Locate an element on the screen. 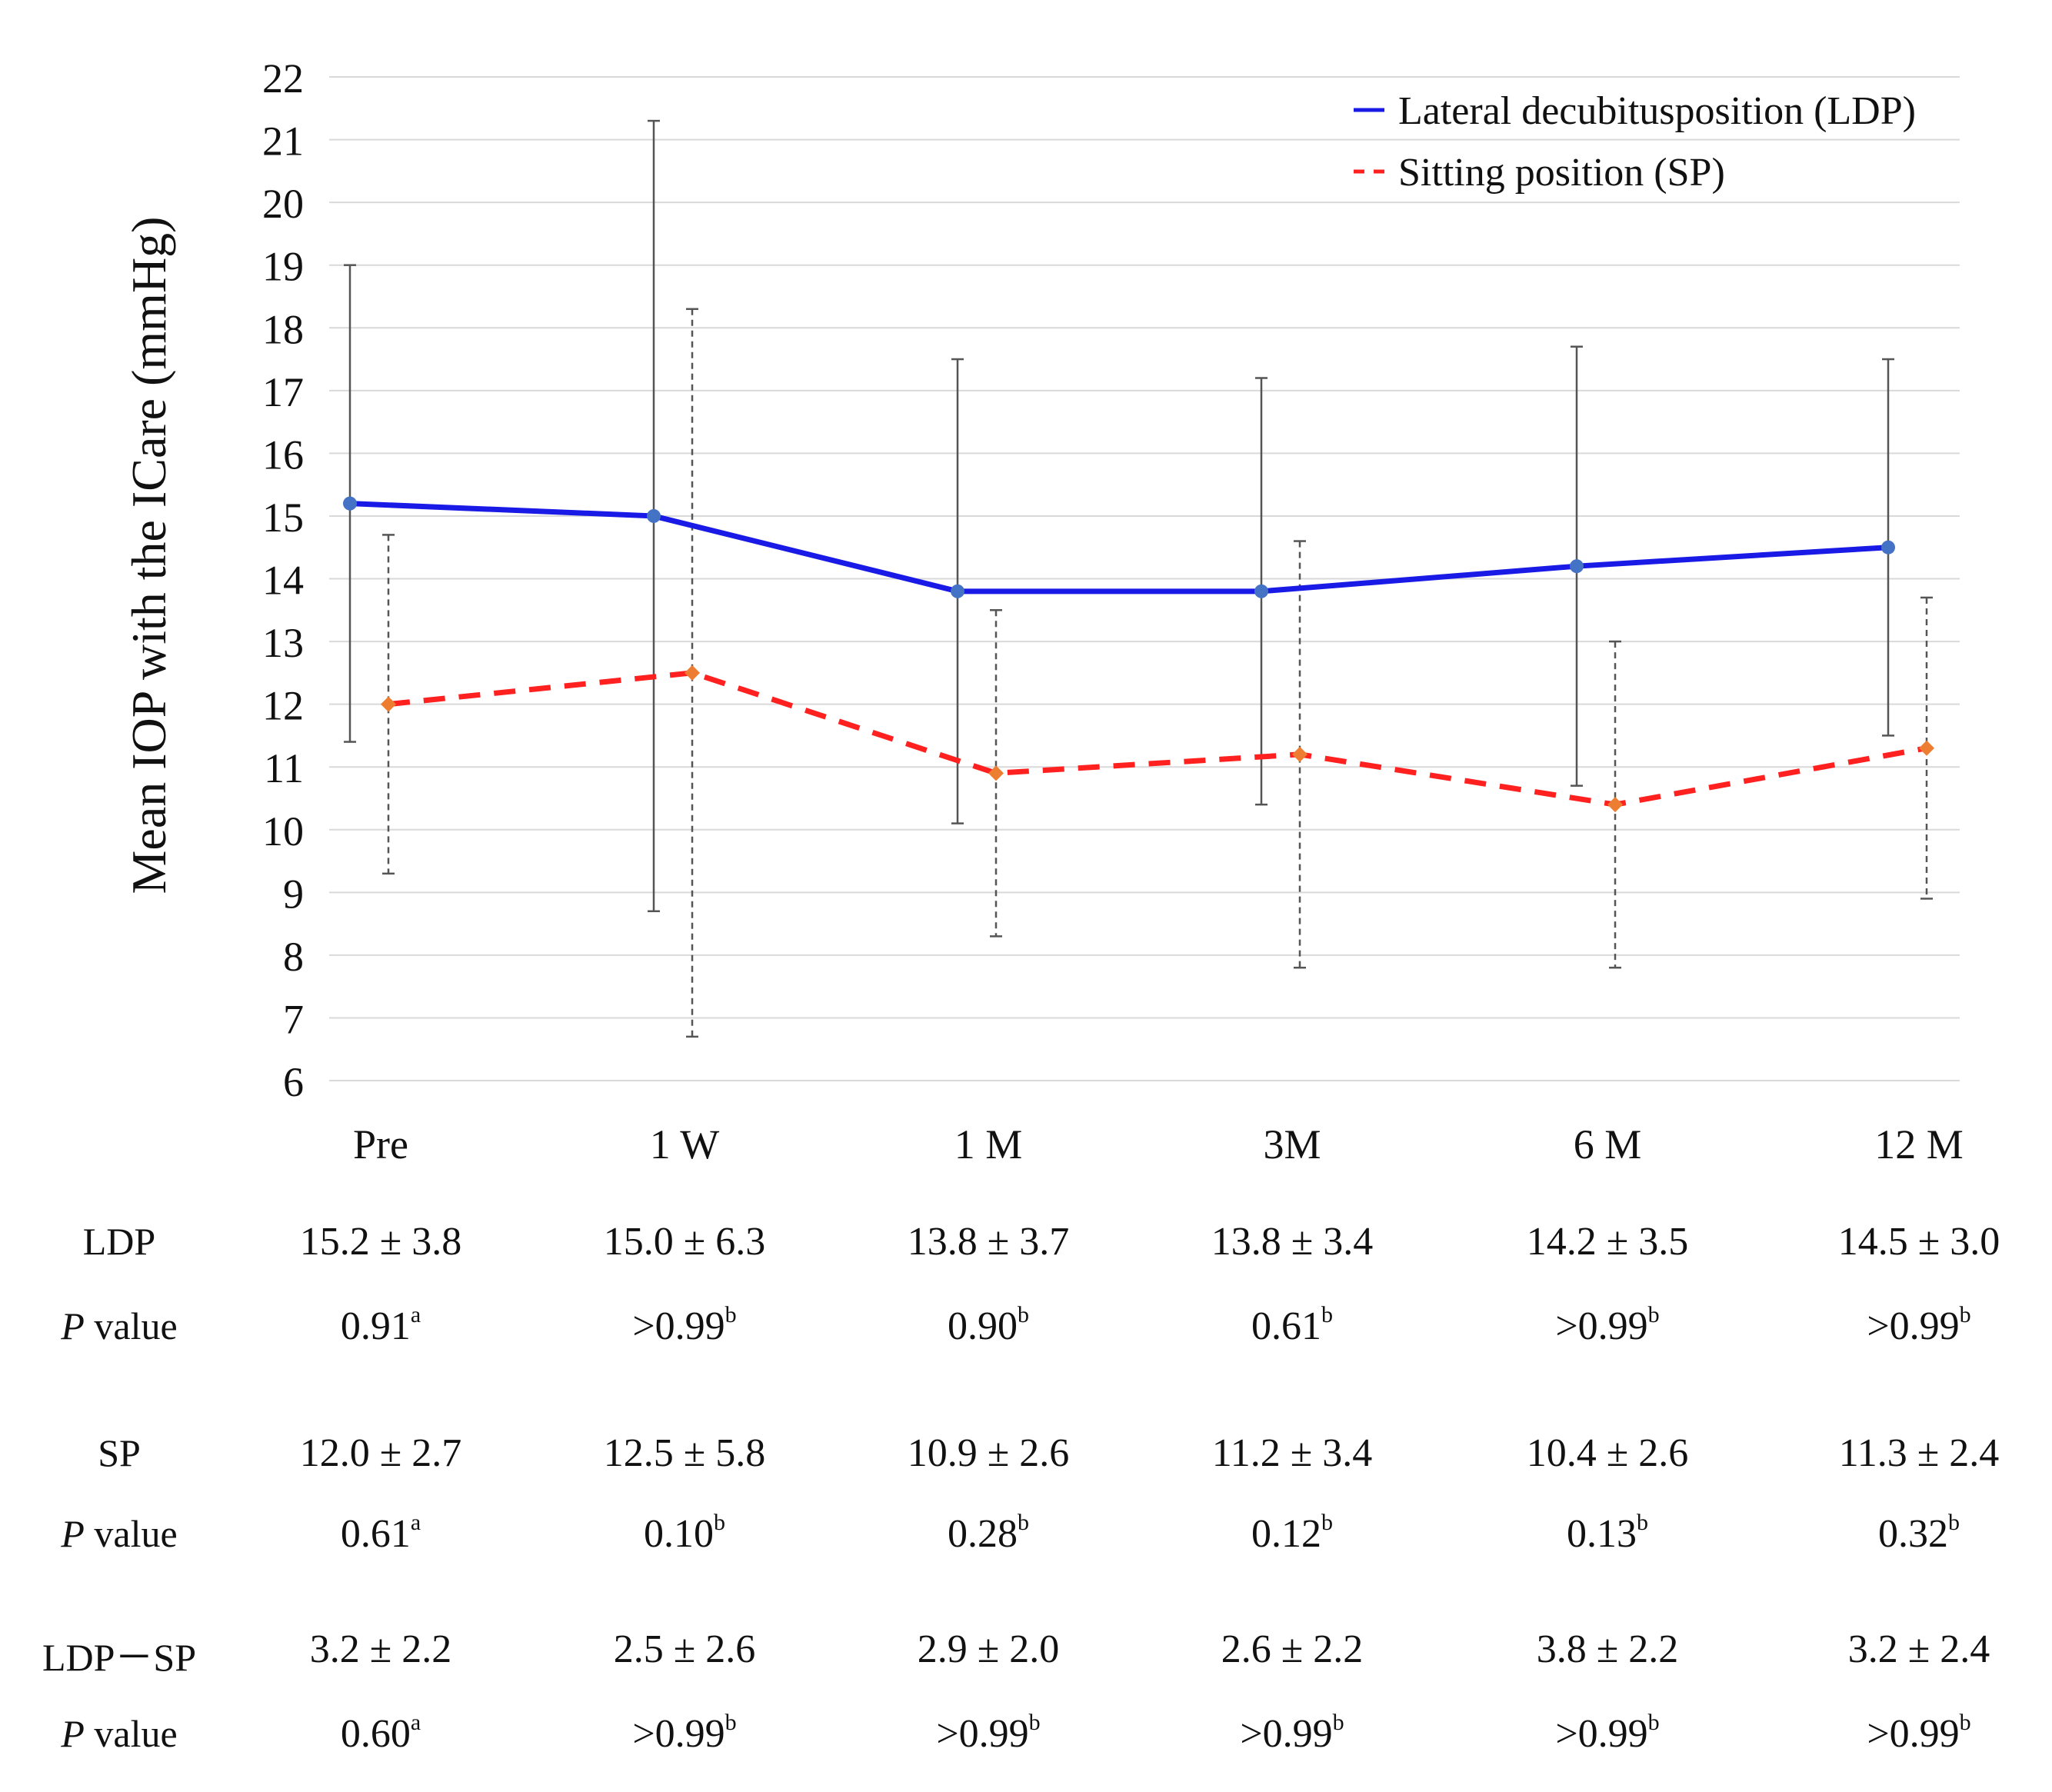  y-axis-ticks: 6 7 8 9 10 11 12 13 14 15 16 17 18 19 20 21 22 is located at coordinates (283, 580).